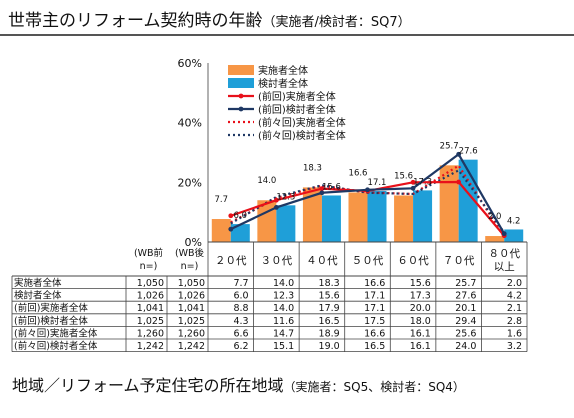  I want to click on table-cell-n-before: 1,026, so click(150, 296).